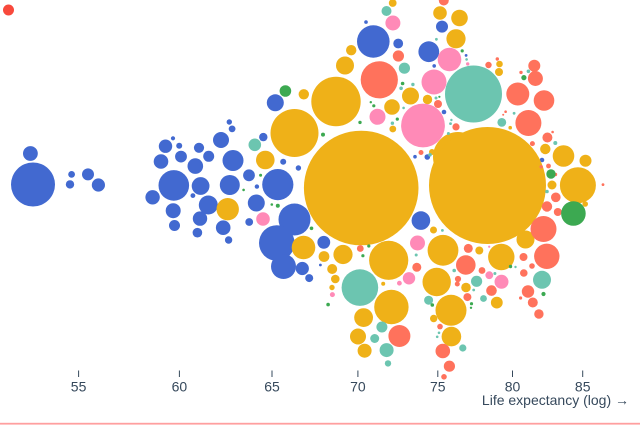  Describe the element at coordinates (79, 387) in the screenshot. I see `svg-text: 55` at that location.